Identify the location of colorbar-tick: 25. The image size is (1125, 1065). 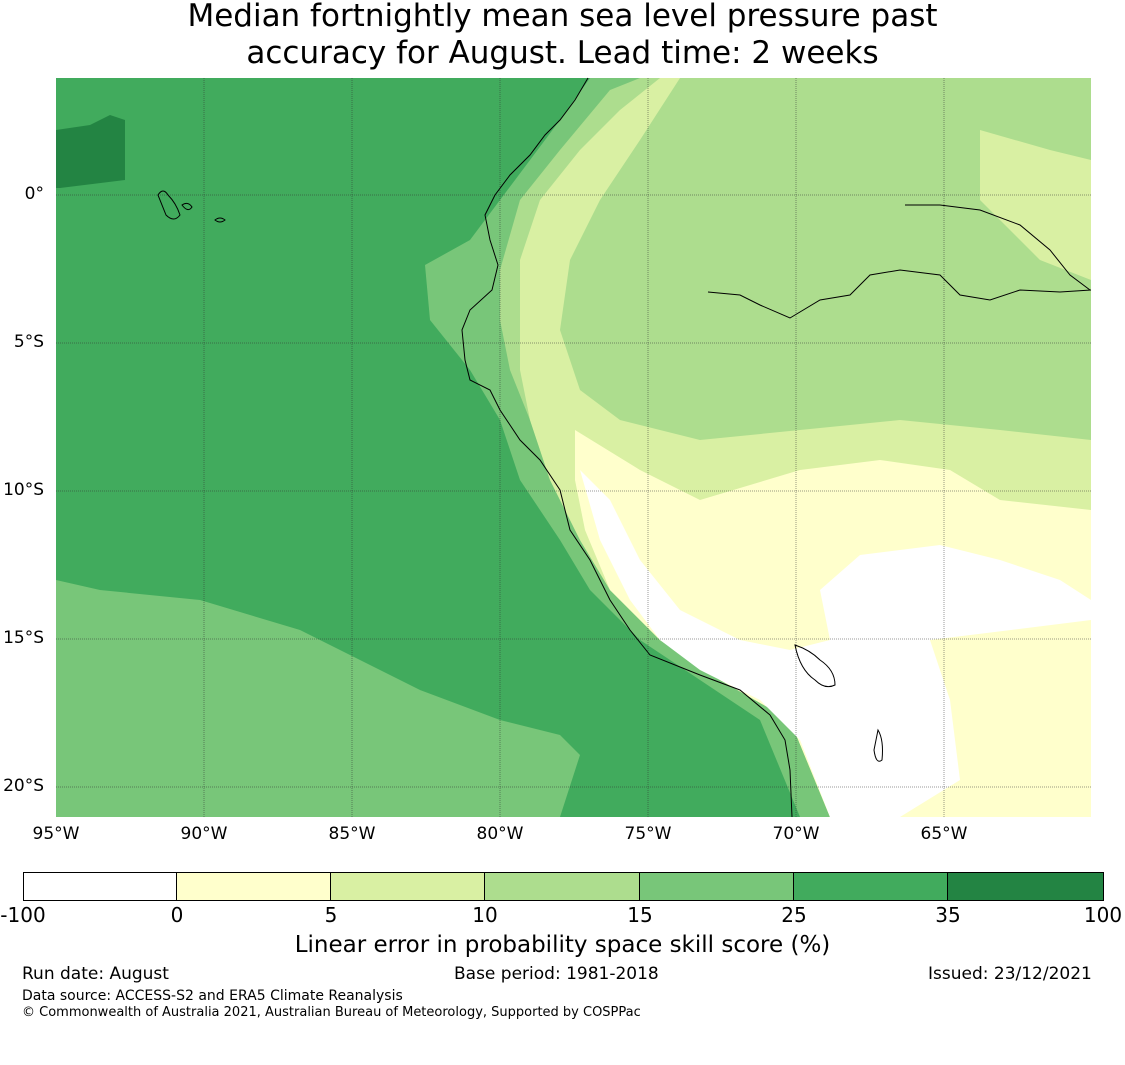
(794, 915).